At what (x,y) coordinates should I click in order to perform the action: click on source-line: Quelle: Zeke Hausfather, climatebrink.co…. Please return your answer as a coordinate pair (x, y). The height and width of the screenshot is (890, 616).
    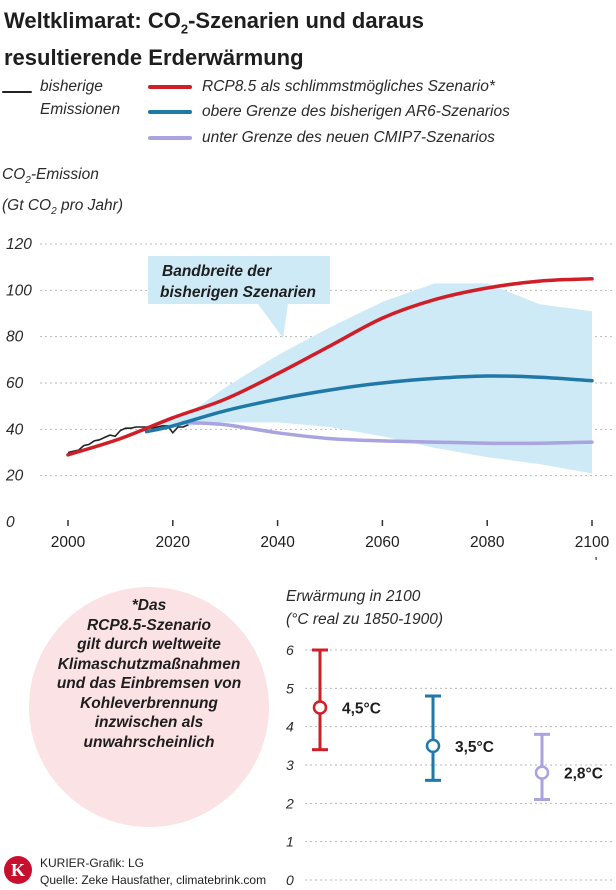
    Looking at the image, I should click on (153, 880).